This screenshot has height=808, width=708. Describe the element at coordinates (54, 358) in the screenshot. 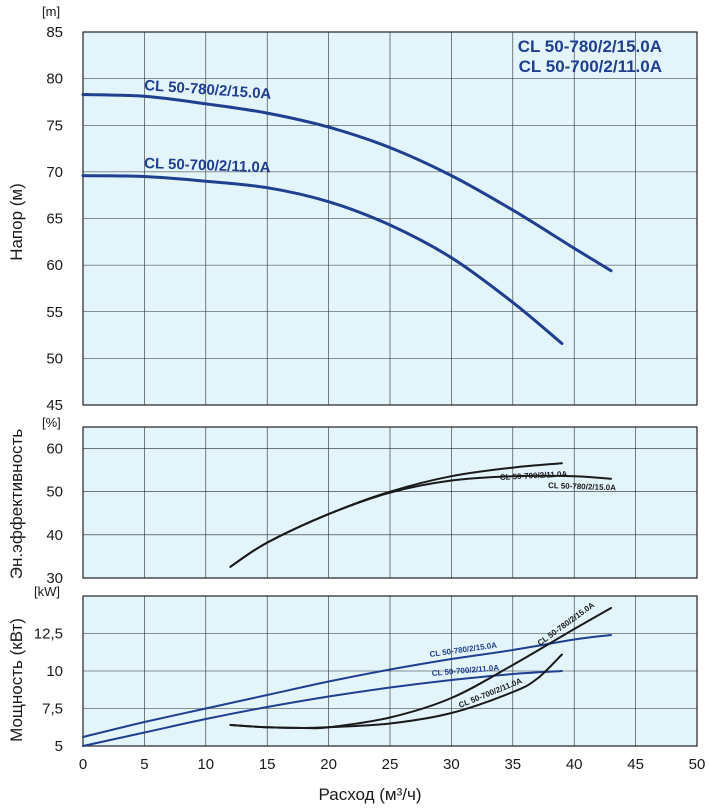

I see `head-ytick-label: 50` at that location.